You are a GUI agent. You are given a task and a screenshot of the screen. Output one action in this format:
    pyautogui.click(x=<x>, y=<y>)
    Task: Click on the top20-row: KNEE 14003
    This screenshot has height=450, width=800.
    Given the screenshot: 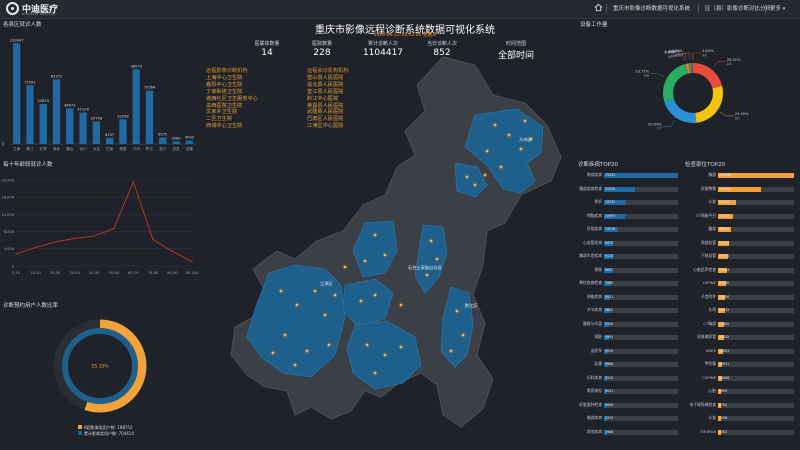 What is the action you would take?
    pyautogui.click(x=740, y=351)
    